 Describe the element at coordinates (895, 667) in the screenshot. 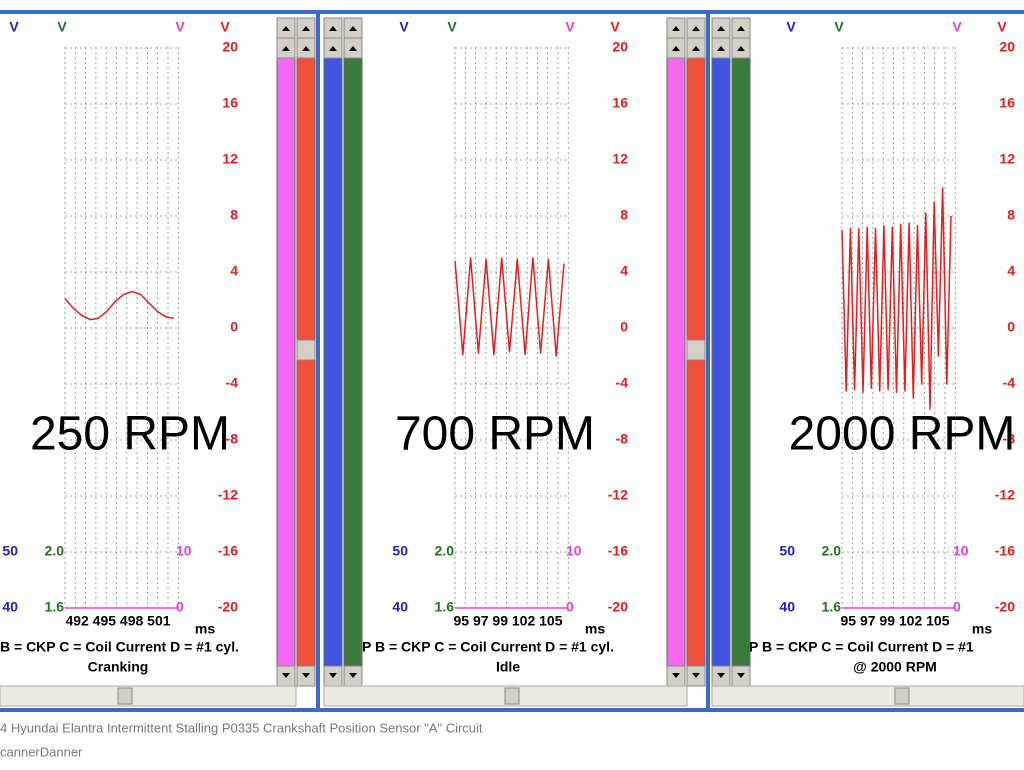

I see `subtitle: @ 2000 RPM` at that location.